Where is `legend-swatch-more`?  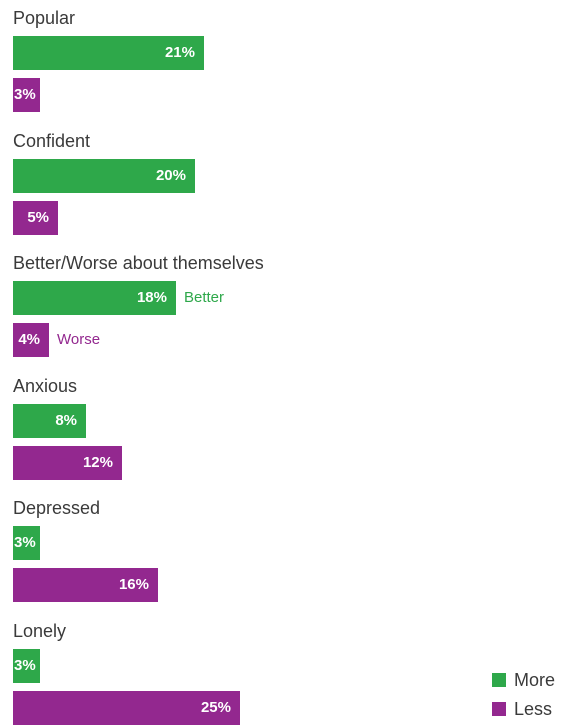 legend-swatch-more is located at coordinates (499, 680).